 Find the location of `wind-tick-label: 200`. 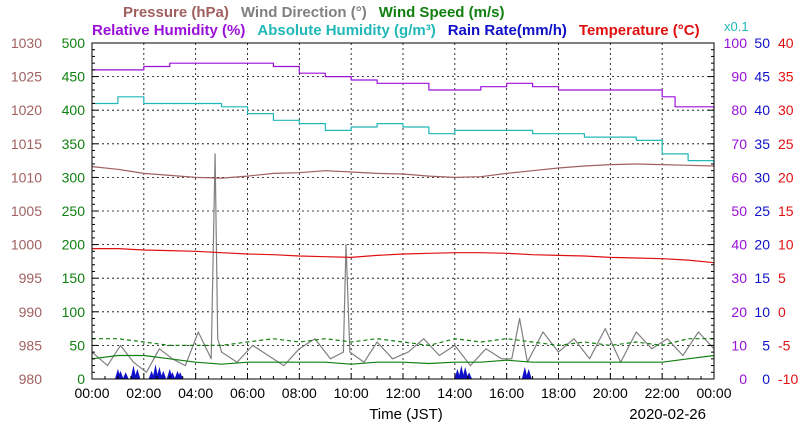

wind-tick-label: 200 is located at coordinates (74, 245).